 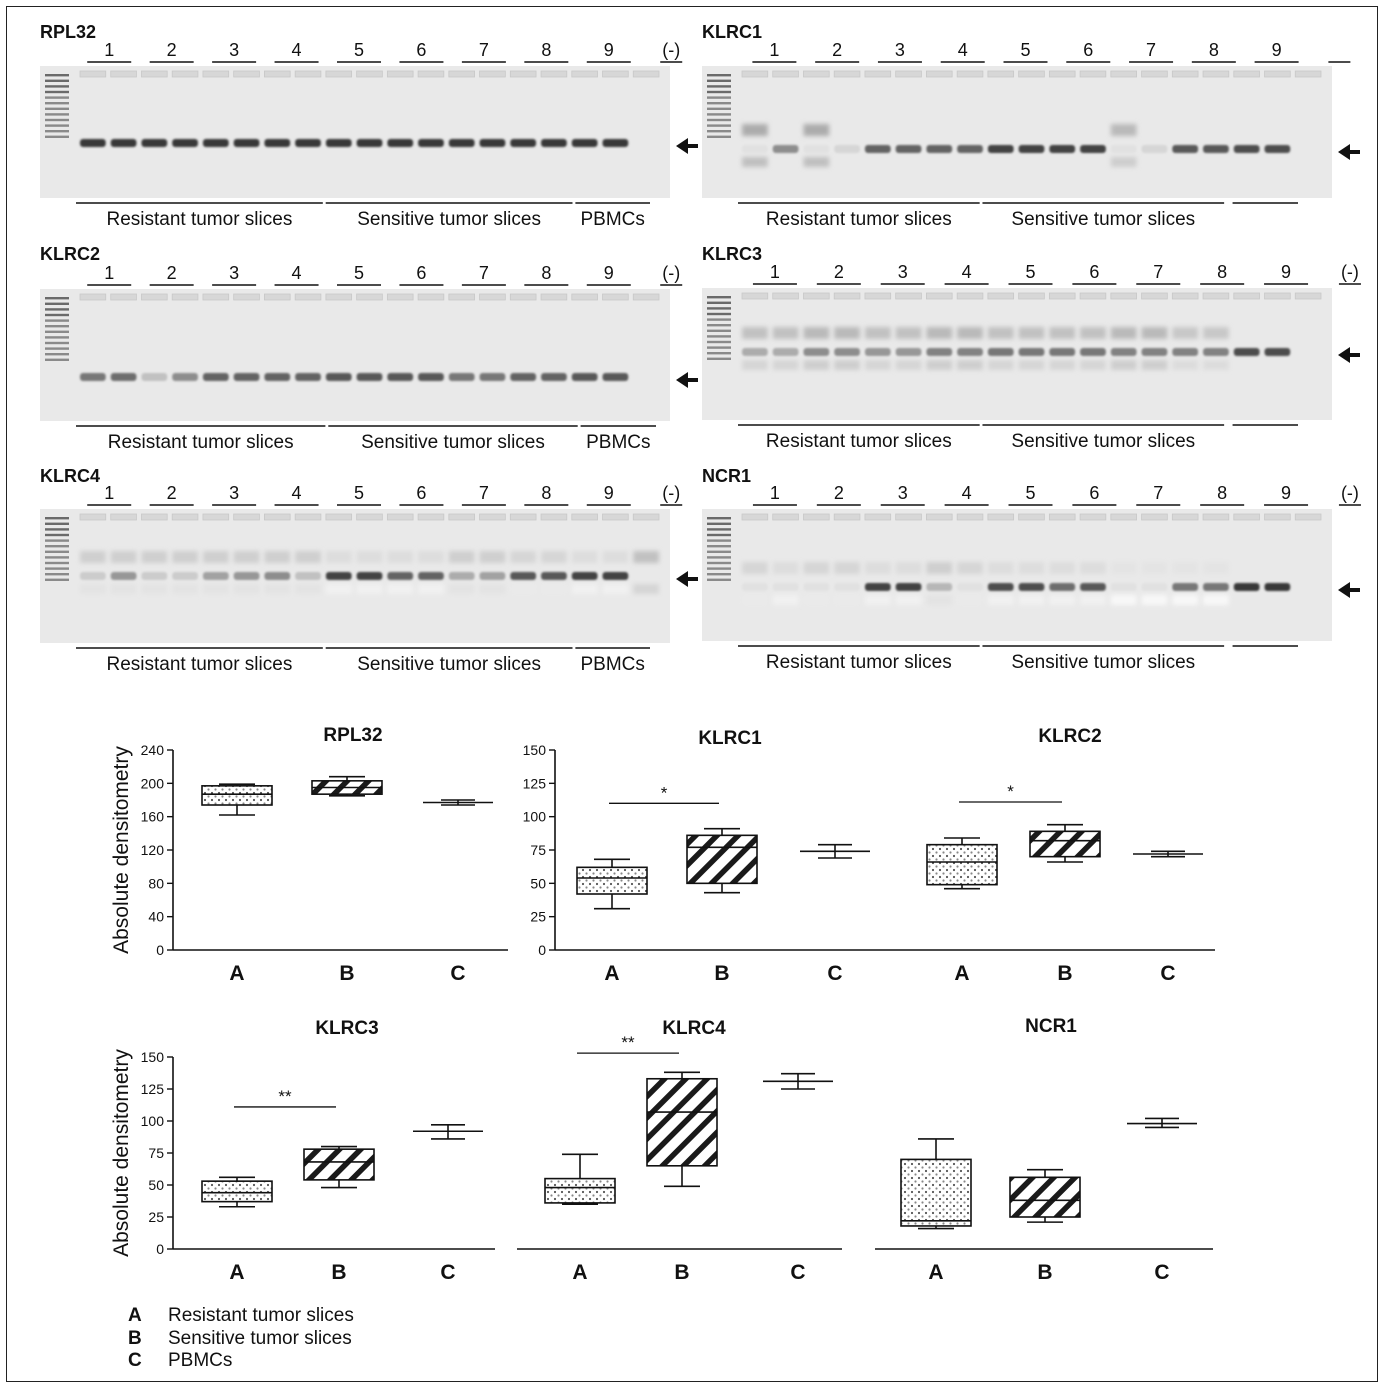 What do you see at coordinates (1103, 662) in the screenshot?
I see `group-label: Sensitive tumor slices` at bounding box center [1103, 662].